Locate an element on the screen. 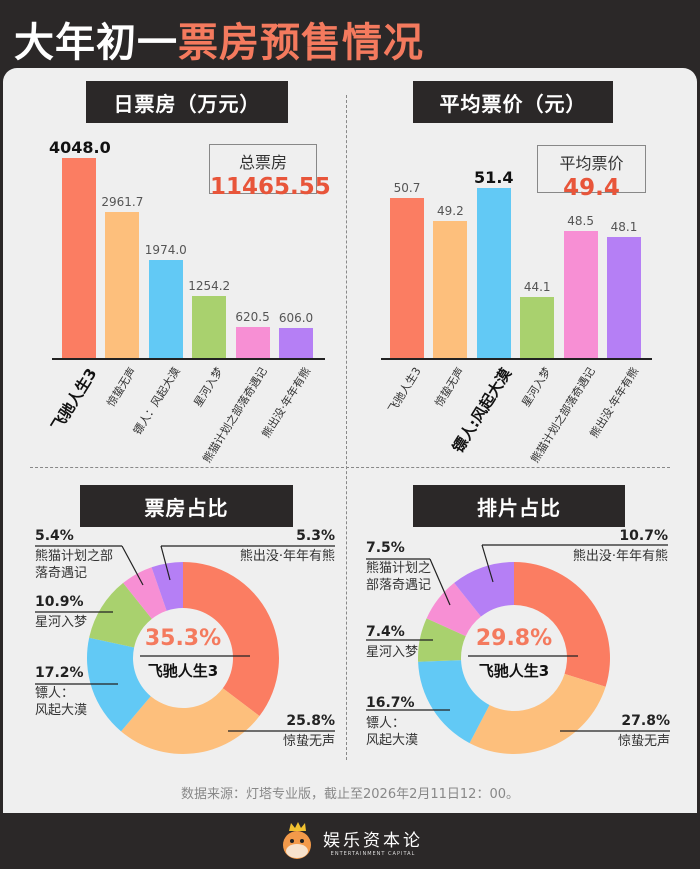 The image size is (700, 869). donut-label-name: 落奇遇记 is located at coordinates (61, 573).